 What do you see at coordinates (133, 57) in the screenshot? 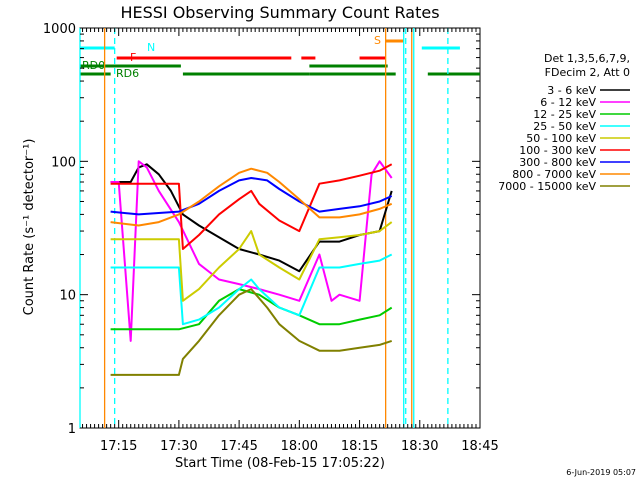
I see `flag-label-f: F` at bounding box center [133, 57].